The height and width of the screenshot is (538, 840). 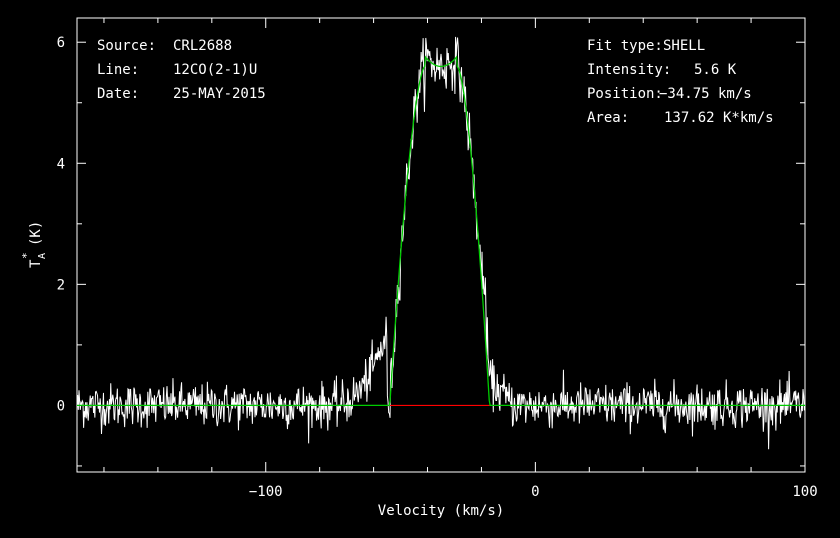 I want to click on y-axis-label-main: T, so click(x=36, y=263).